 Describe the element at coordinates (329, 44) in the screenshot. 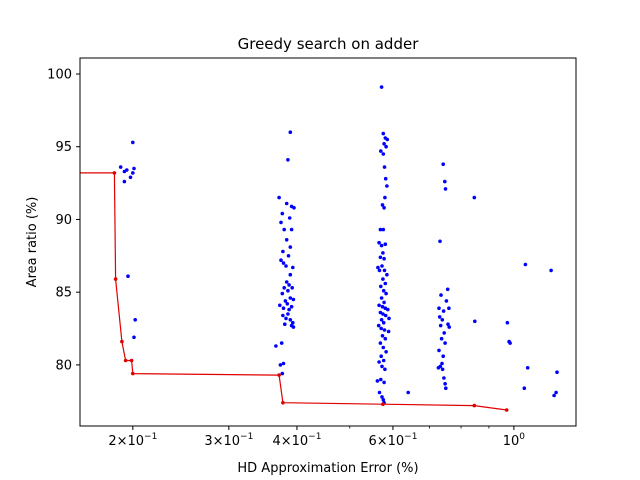

I see `chart-title: Greedy search on adder` at that location.